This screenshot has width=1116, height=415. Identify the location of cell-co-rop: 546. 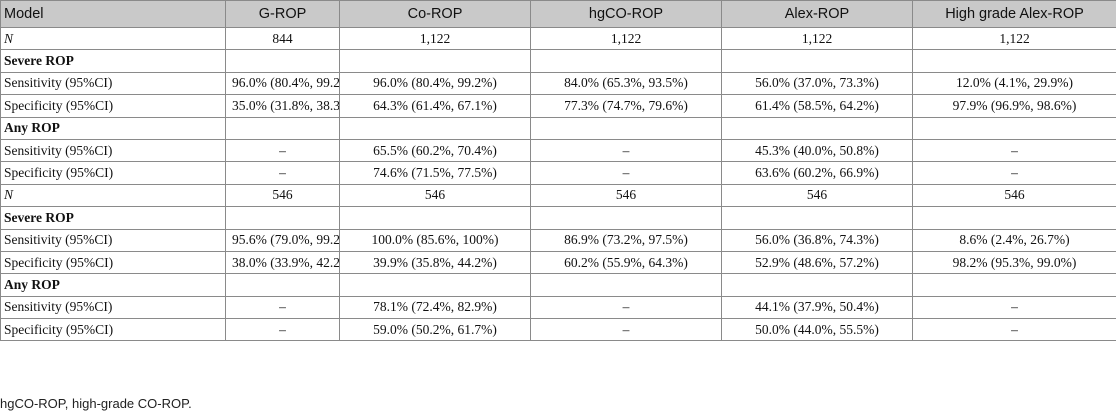
(435, 195).